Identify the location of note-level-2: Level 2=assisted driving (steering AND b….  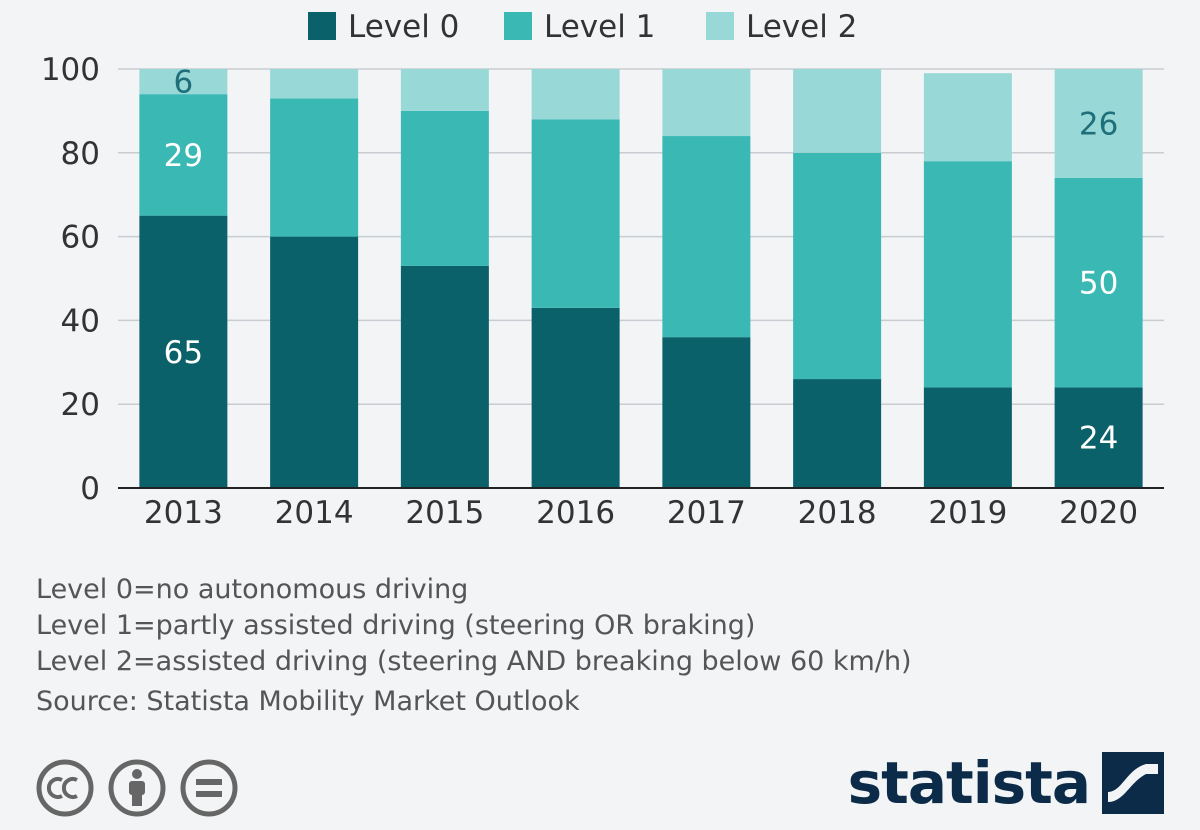
(474, 661).